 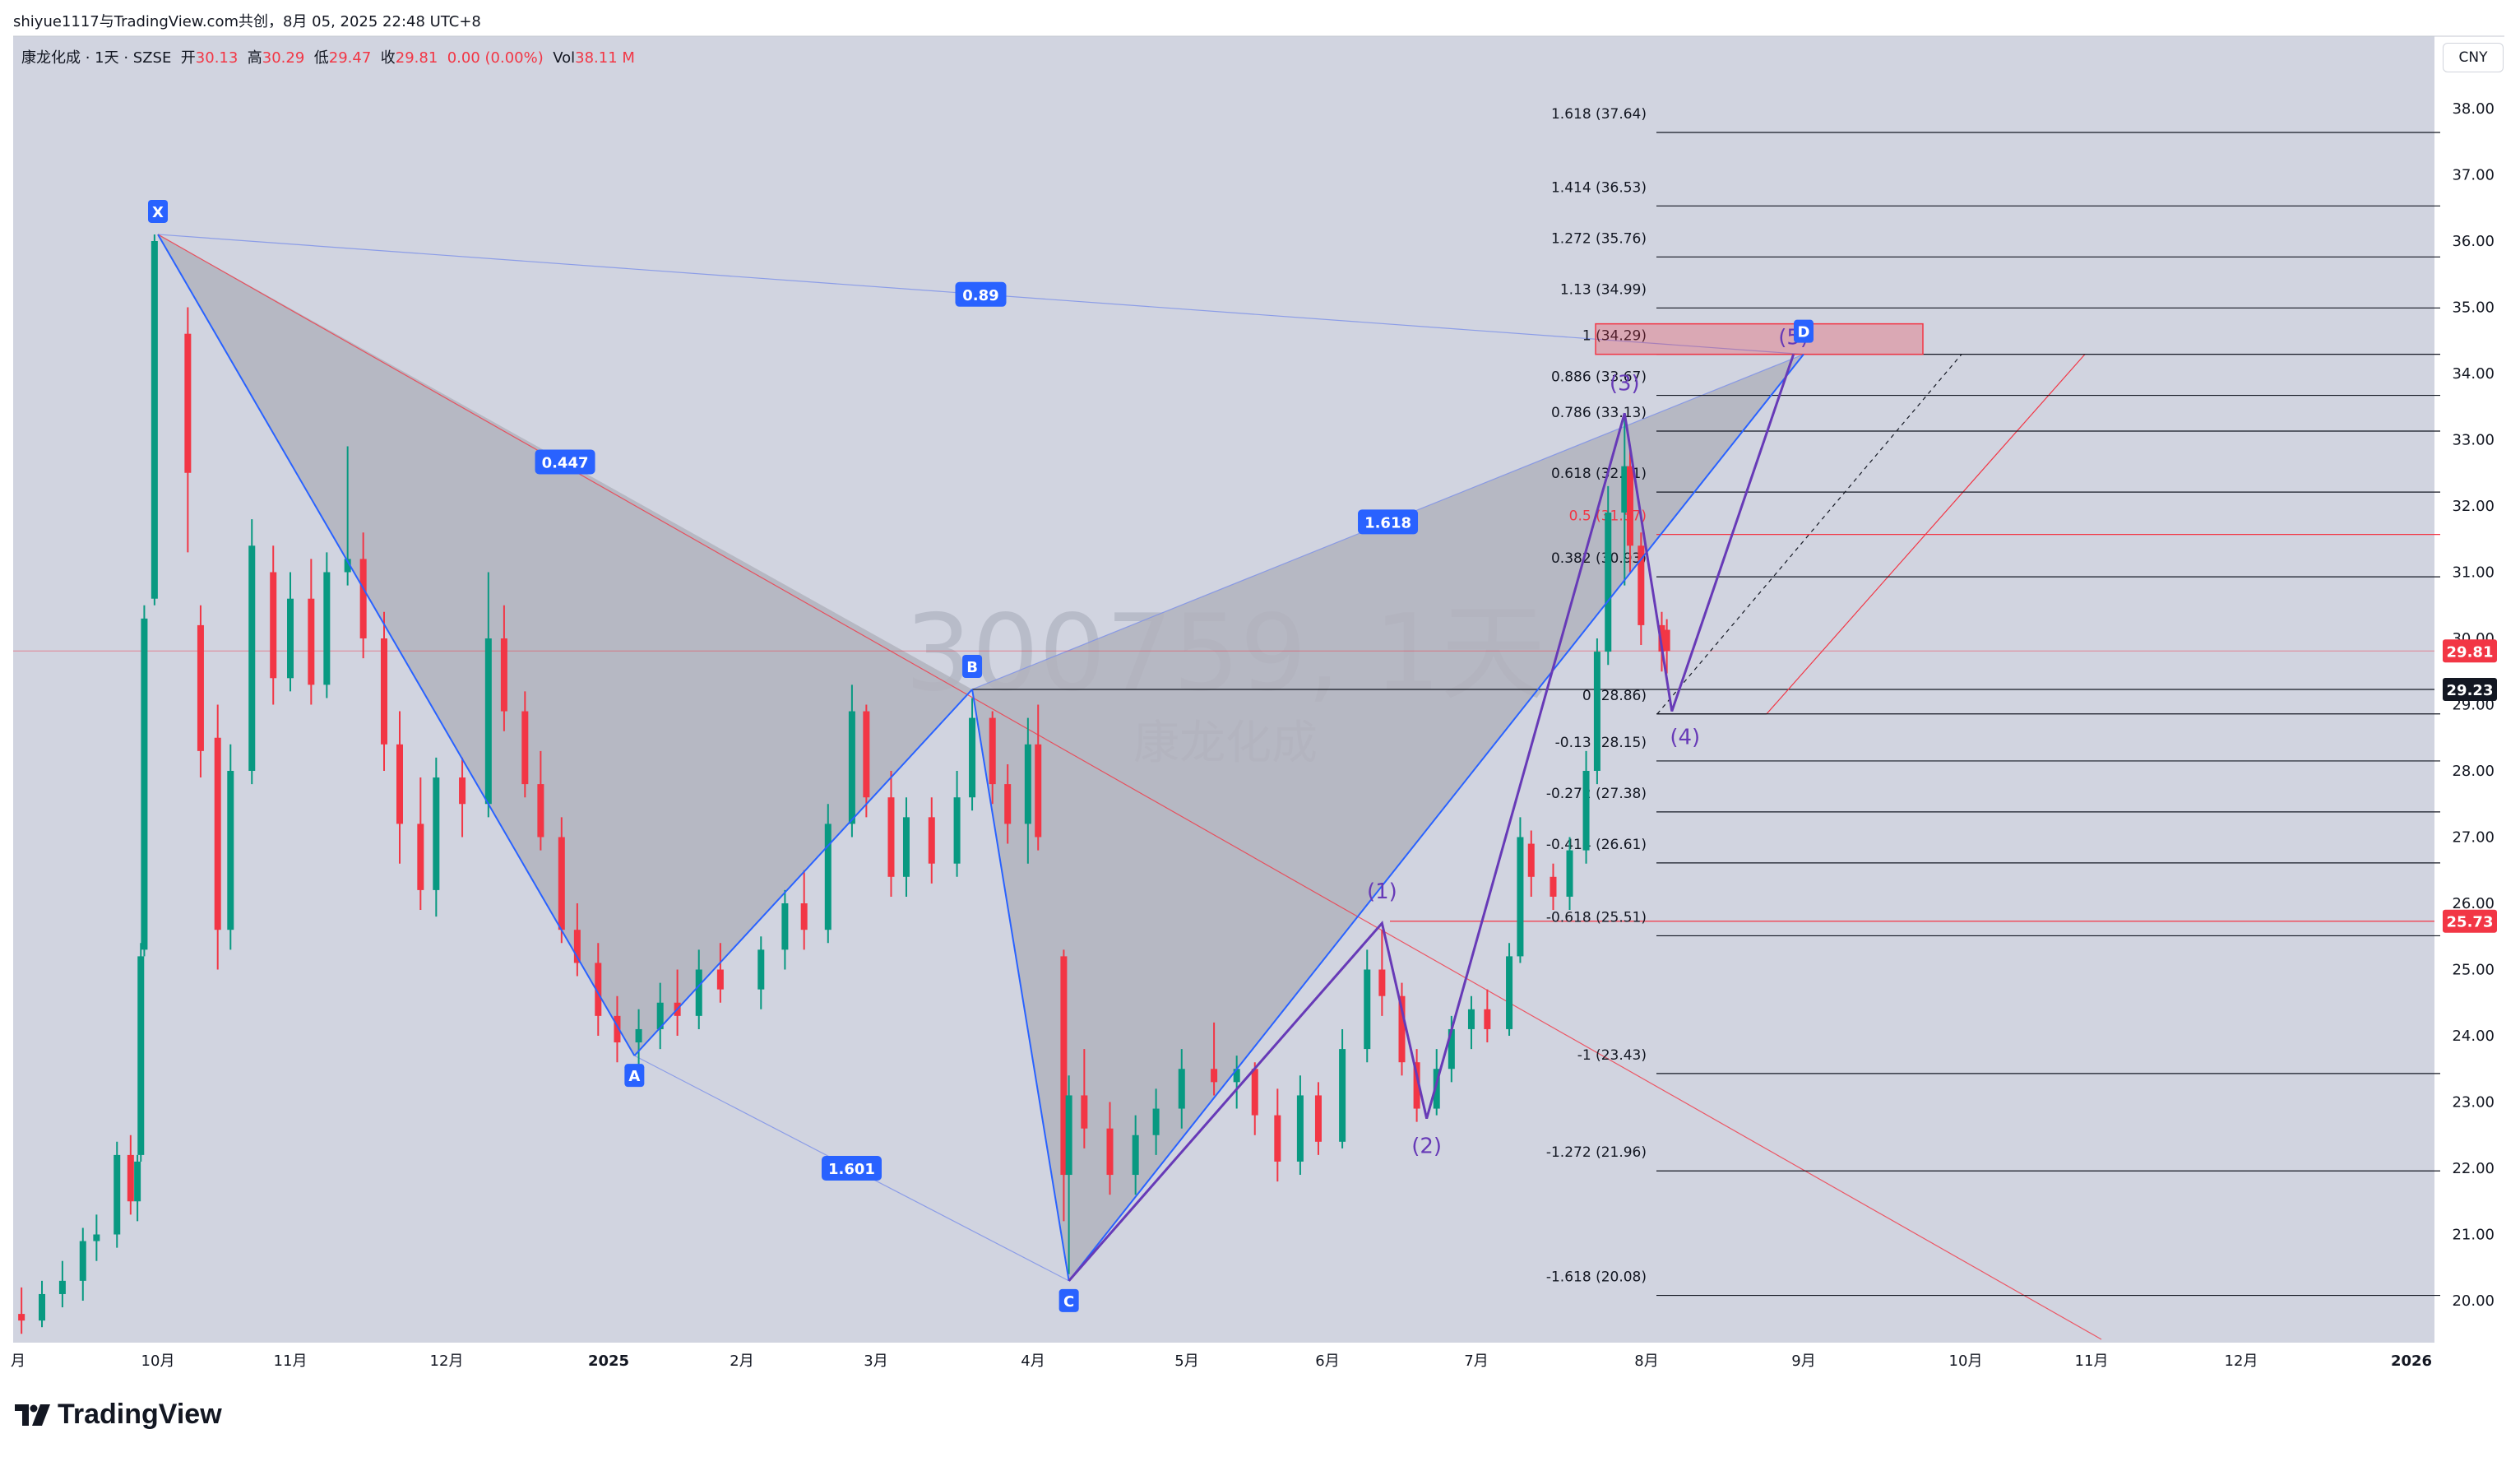 I want to click on price-axis-tick: 38.00, so click(x=2473, y=109).